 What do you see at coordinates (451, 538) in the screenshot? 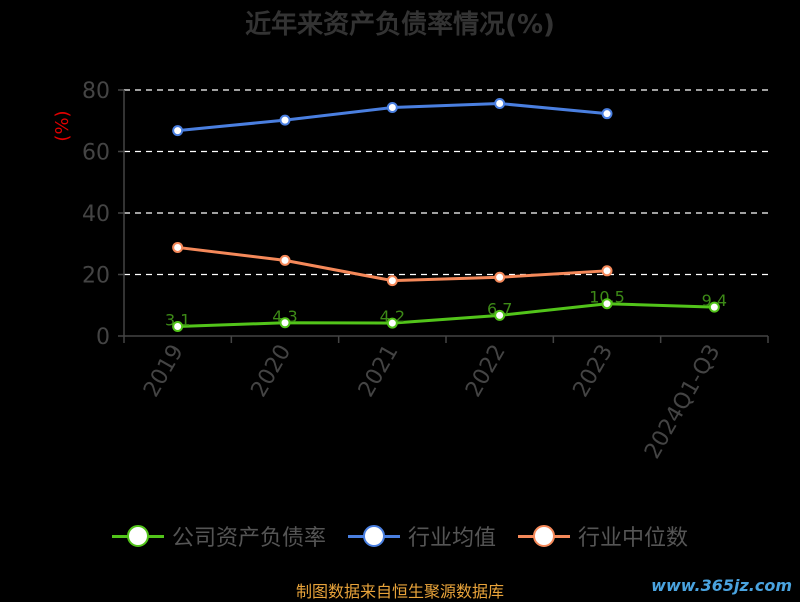
I see `legend-label: 行业均值` at bounding box center [451, 538].